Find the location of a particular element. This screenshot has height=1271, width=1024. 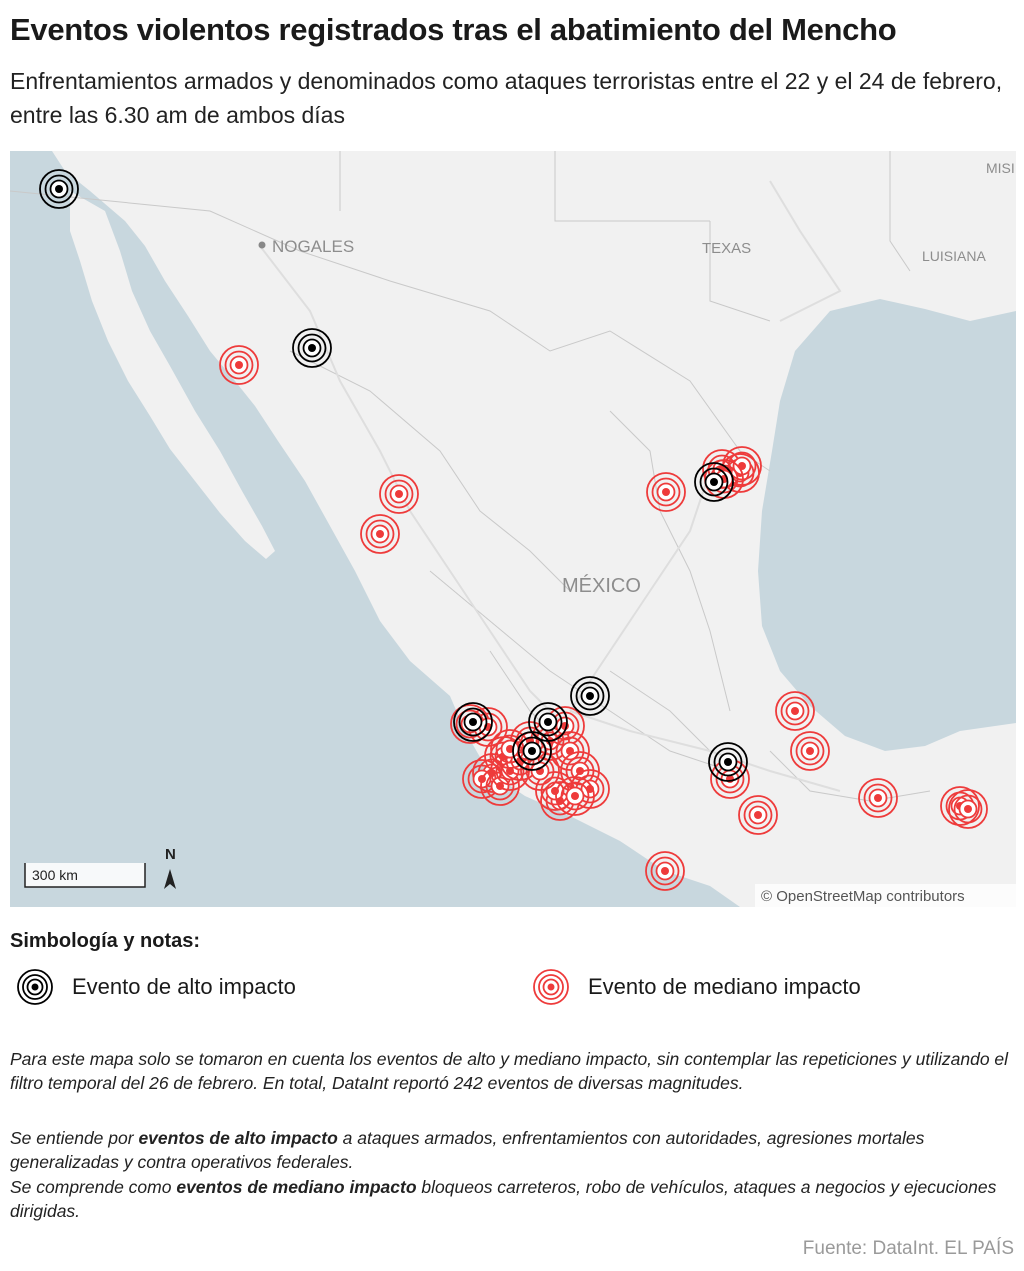

legend-high: Evento de alto impacto is located at coordinates (156, 987).